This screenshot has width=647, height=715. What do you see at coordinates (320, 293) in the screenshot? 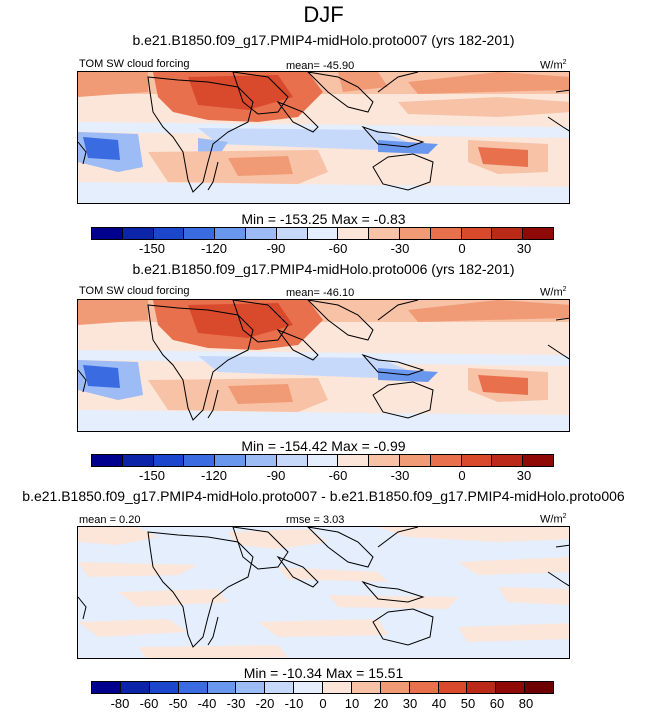
I see `panel-2-mean-label: mean= -46.10` at bounding box center [320, 293].